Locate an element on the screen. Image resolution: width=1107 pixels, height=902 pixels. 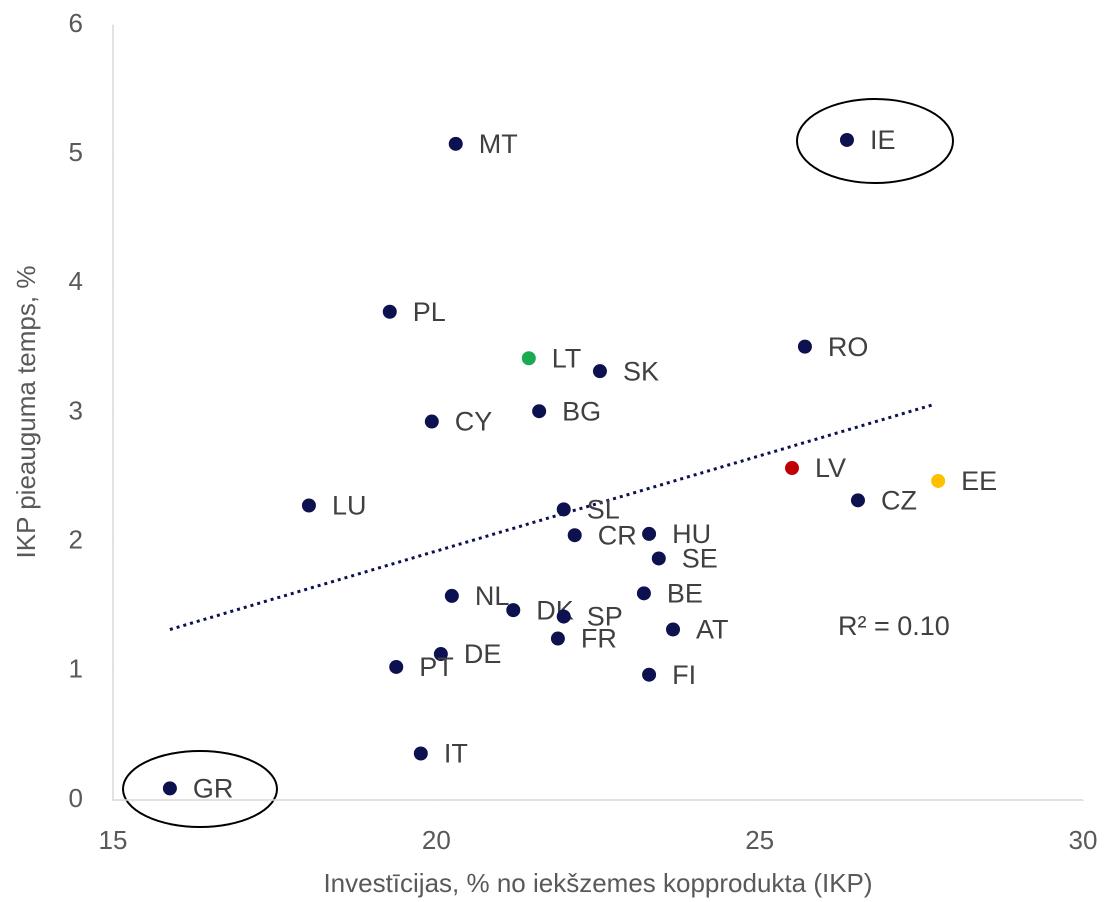
point-label: PT is located at coordinates (436, 667).